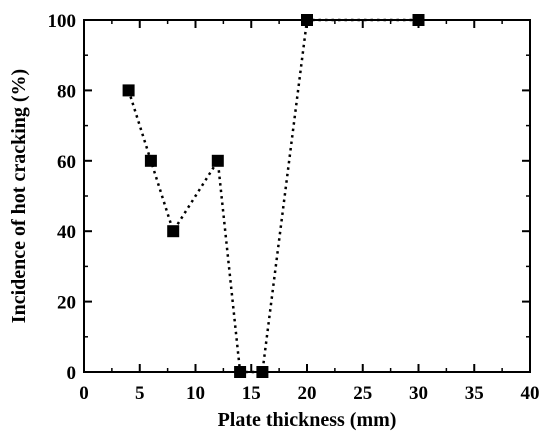 Image resolution: width=550 pixels, height=436 pixels. What do you see at coordinates (195, 393) in the screenshot?
I see `x-tick-label: 10` at bounding box center [195, 393].